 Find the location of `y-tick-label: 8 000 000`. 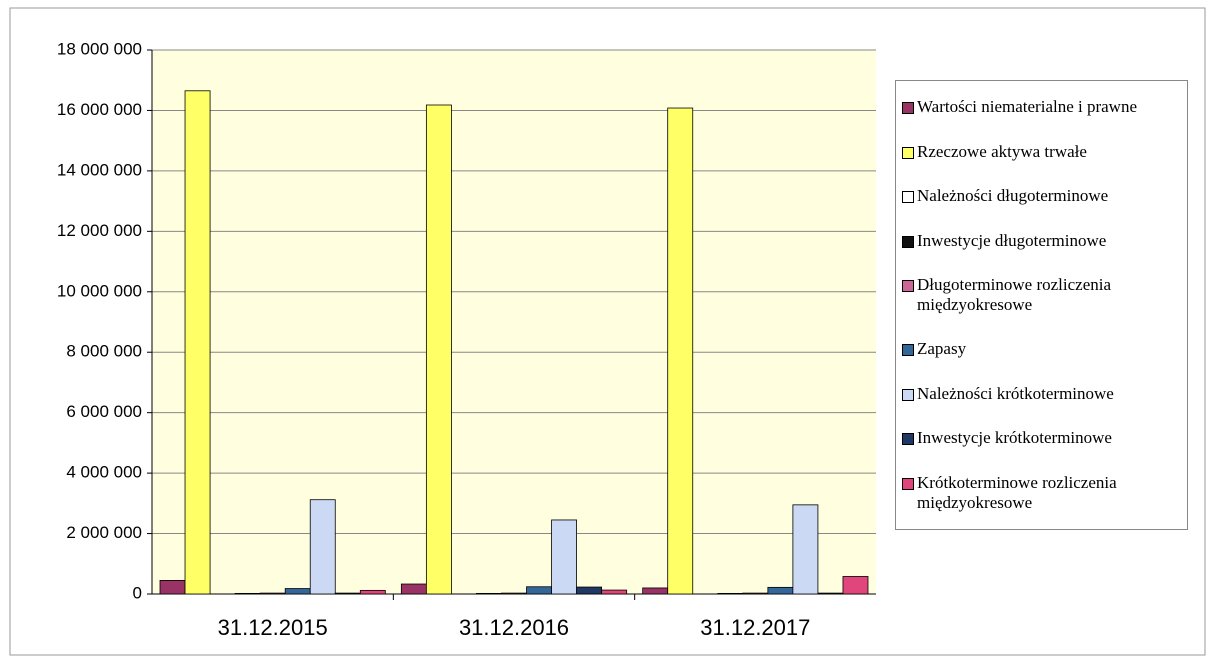

y-tick-label: 8 000 000 is located at coordinates (104, 351).